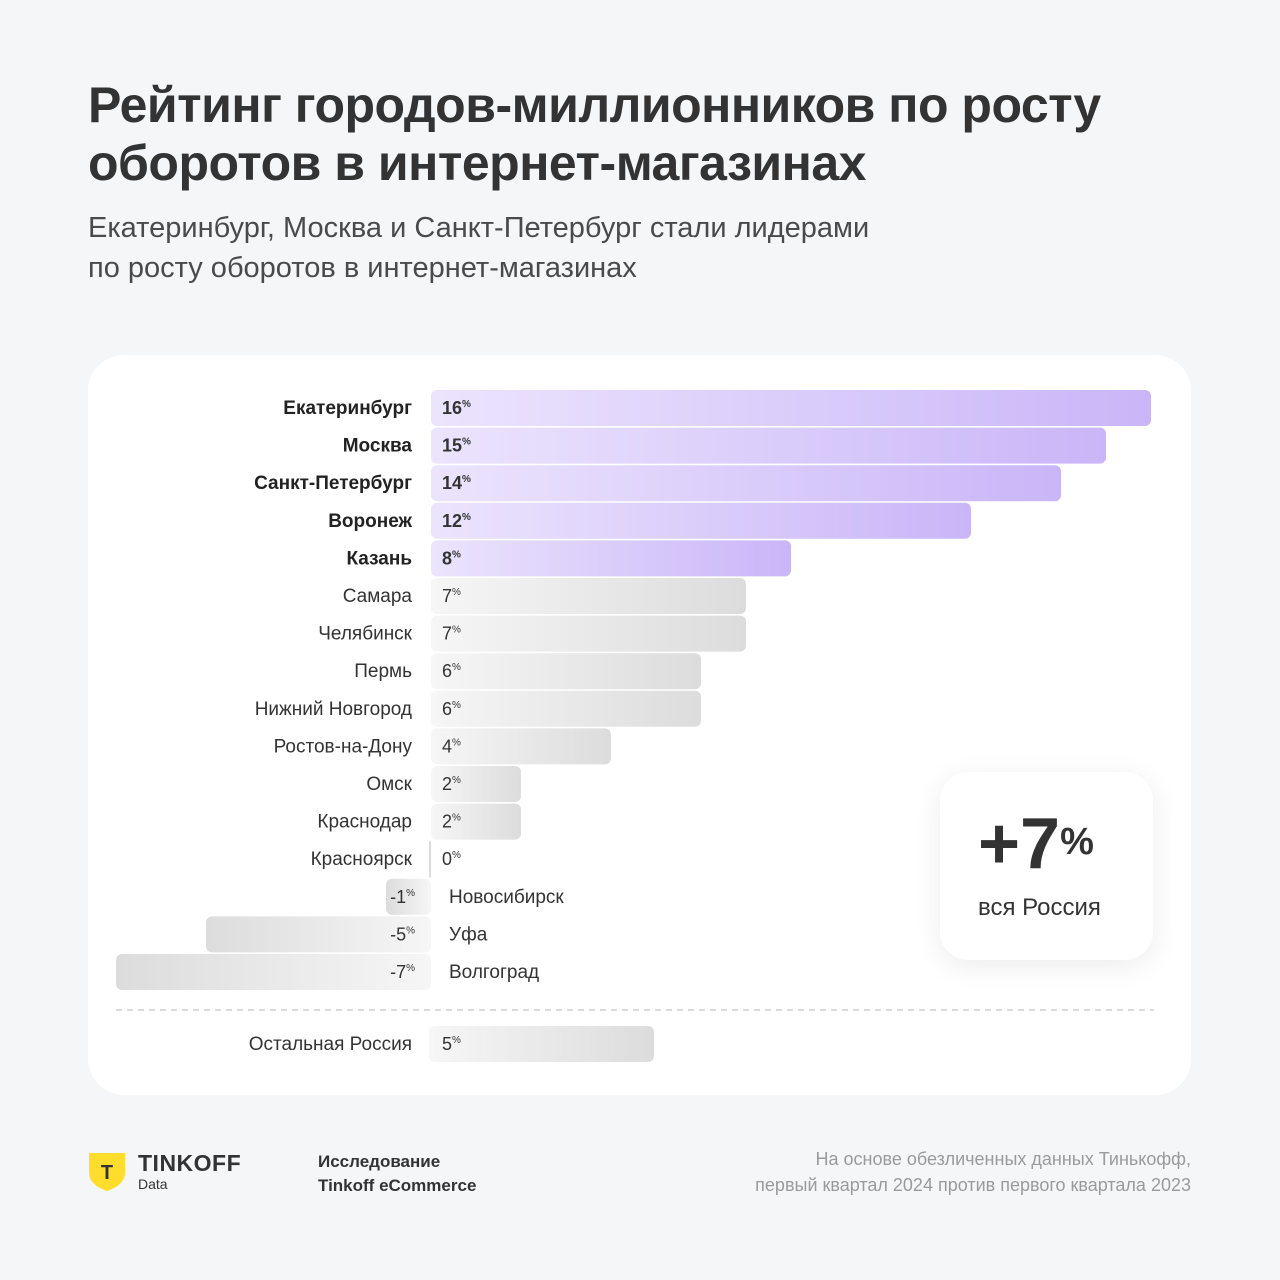 This screenshot has width=1280, height=1280. I want to click on bar-row: Ростов-на-Дону 4%, so click(442, 746).